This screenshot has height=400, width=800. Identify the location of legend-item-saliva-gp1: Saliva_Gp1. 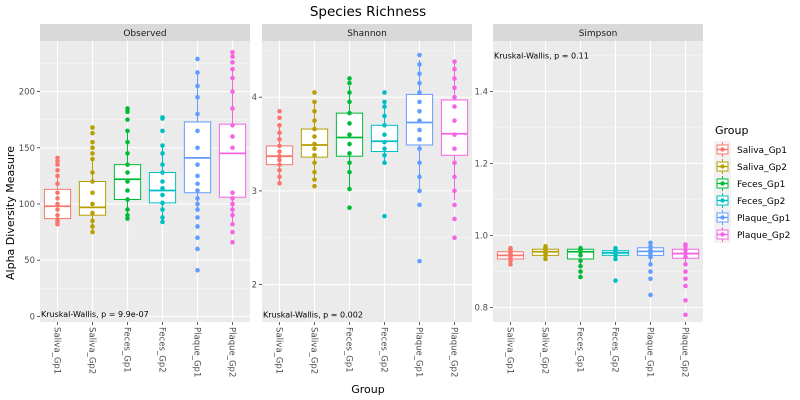
(750, 149).